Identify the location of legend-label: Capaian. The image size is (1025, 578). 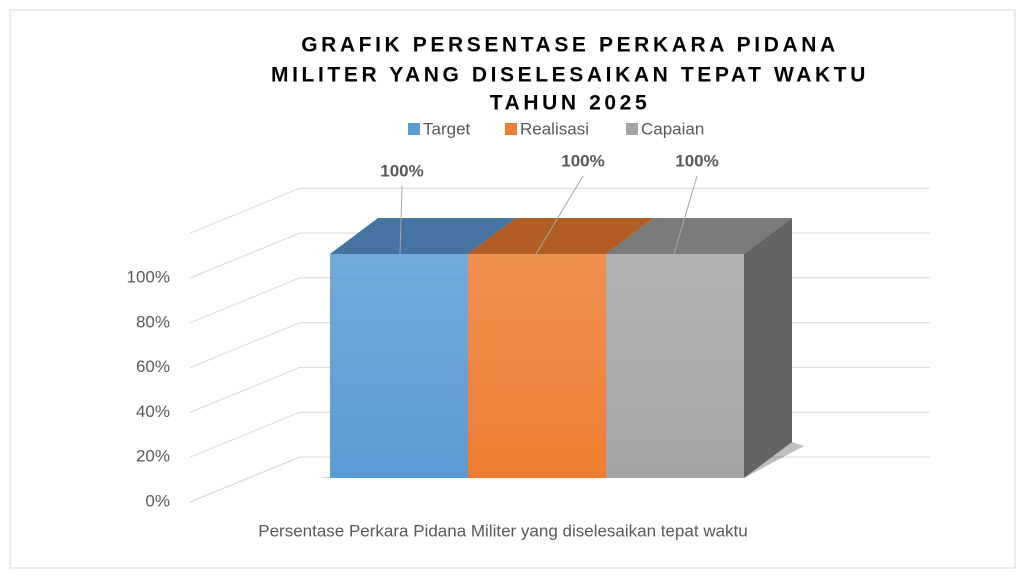
(672, 128).